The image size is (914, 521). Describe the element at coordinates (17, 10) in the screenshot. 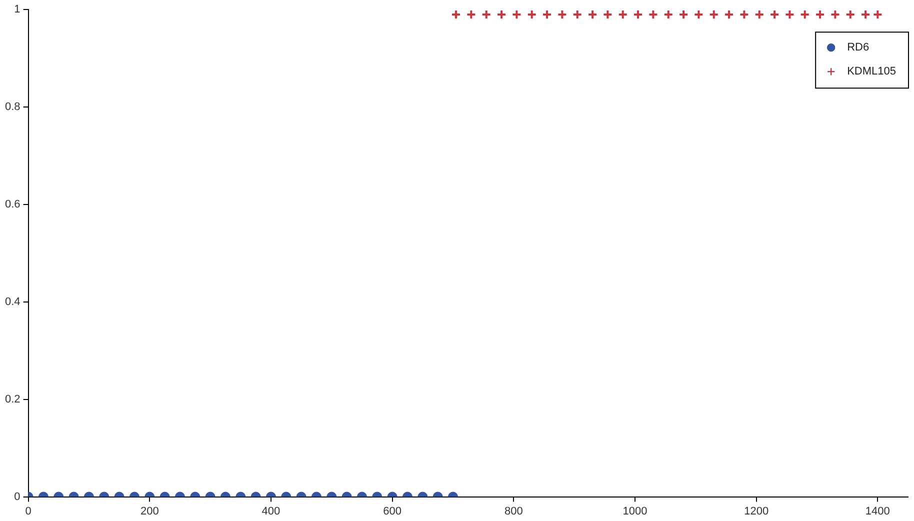

I see `y-tick-label: 1` at that location.